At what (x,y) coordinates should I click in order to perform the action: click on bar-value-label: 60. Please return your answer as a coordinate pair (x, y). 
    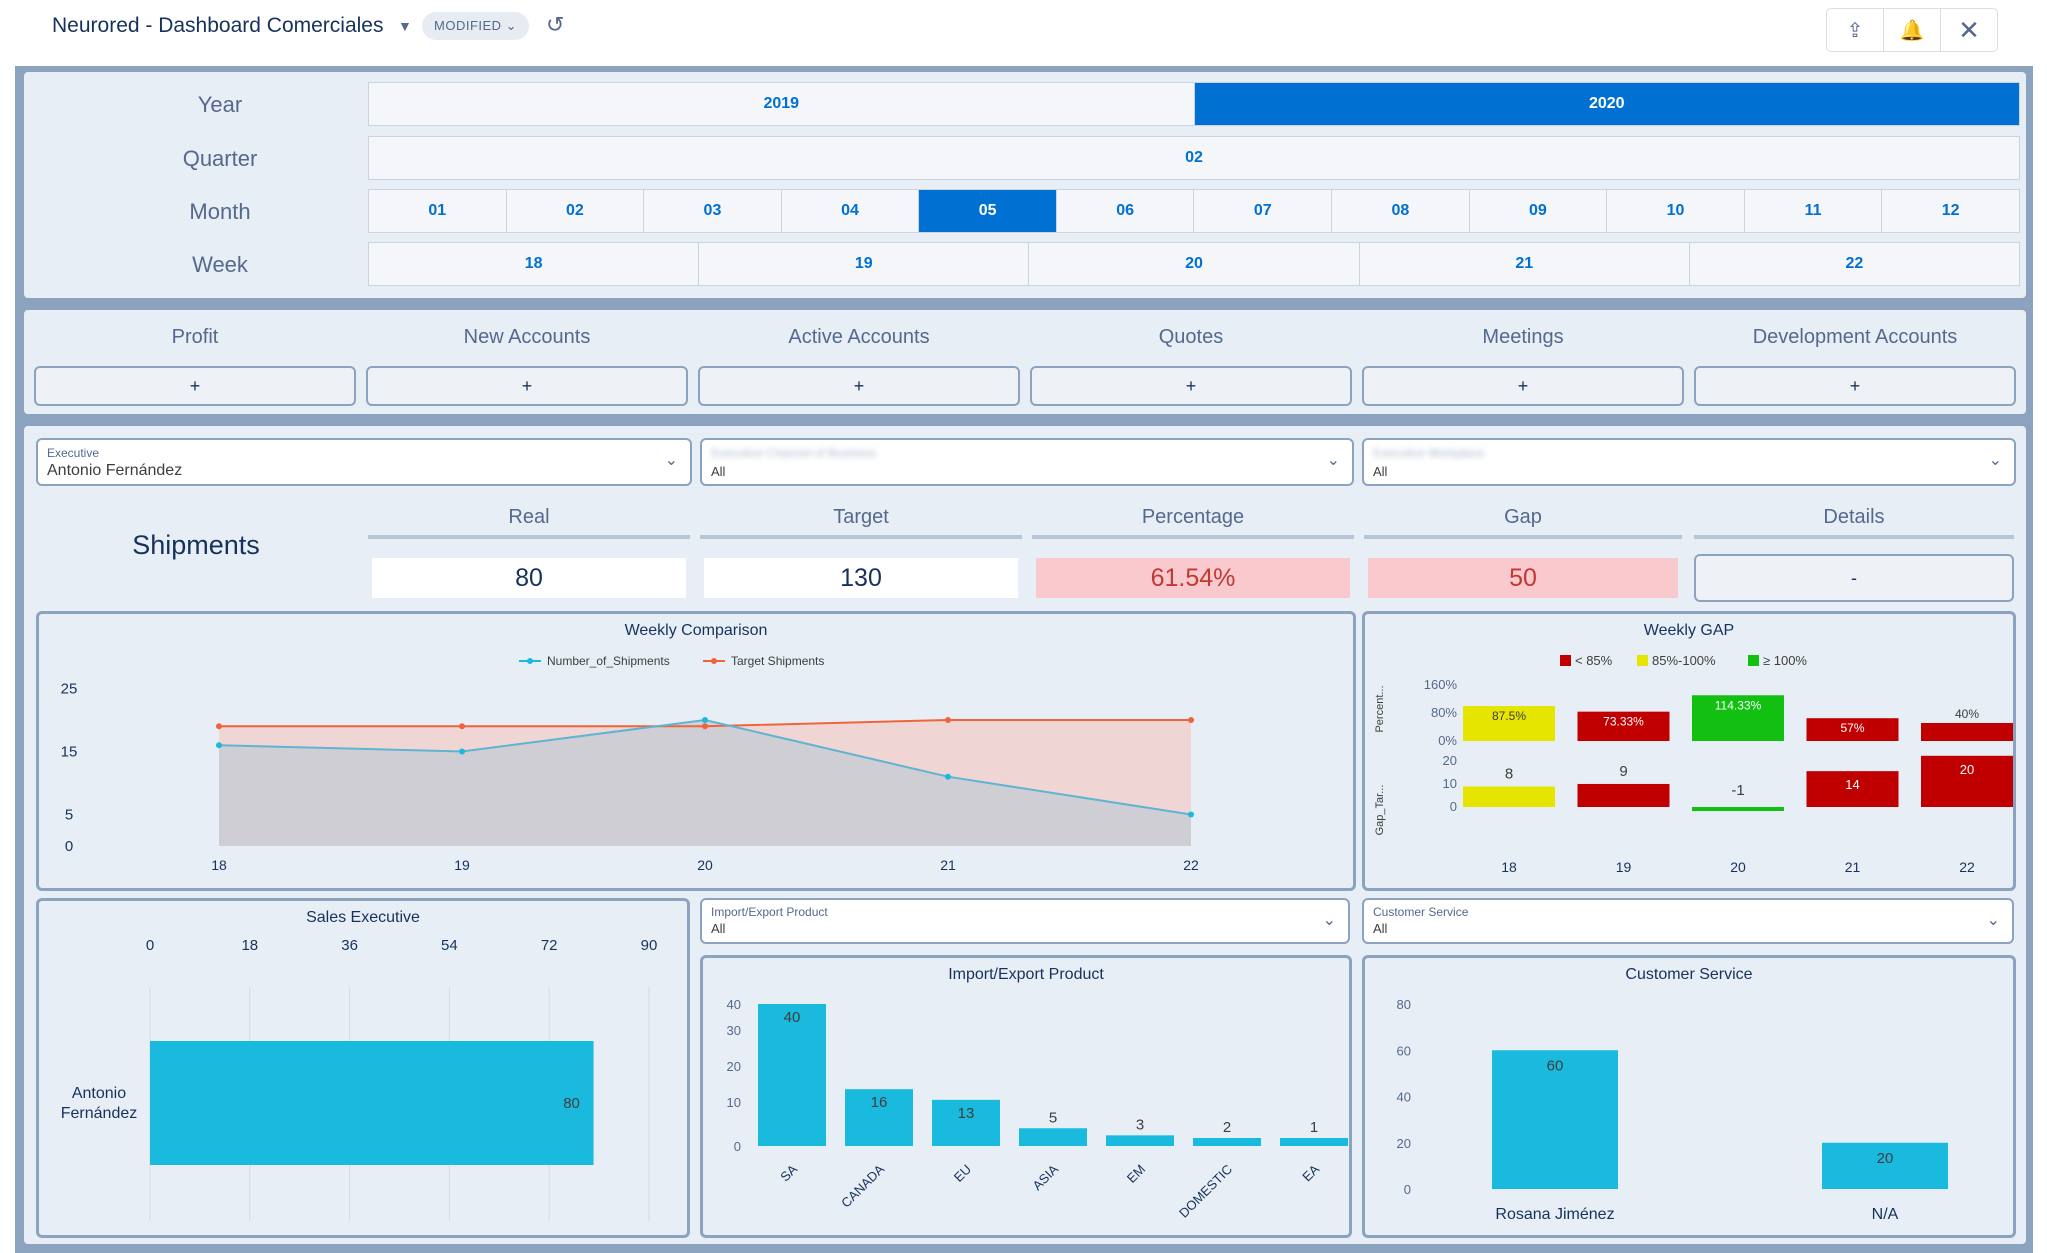
    Looking at the image, I should click on (1555, 1065).